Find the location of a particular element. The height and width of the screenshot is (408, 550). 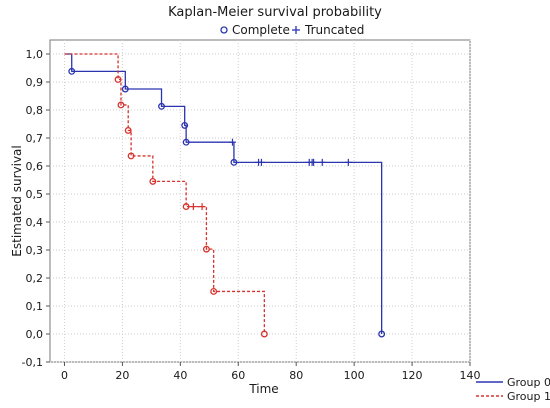

legend-bottom: Group 0 Group 1 is located at coordinates (513, 389).